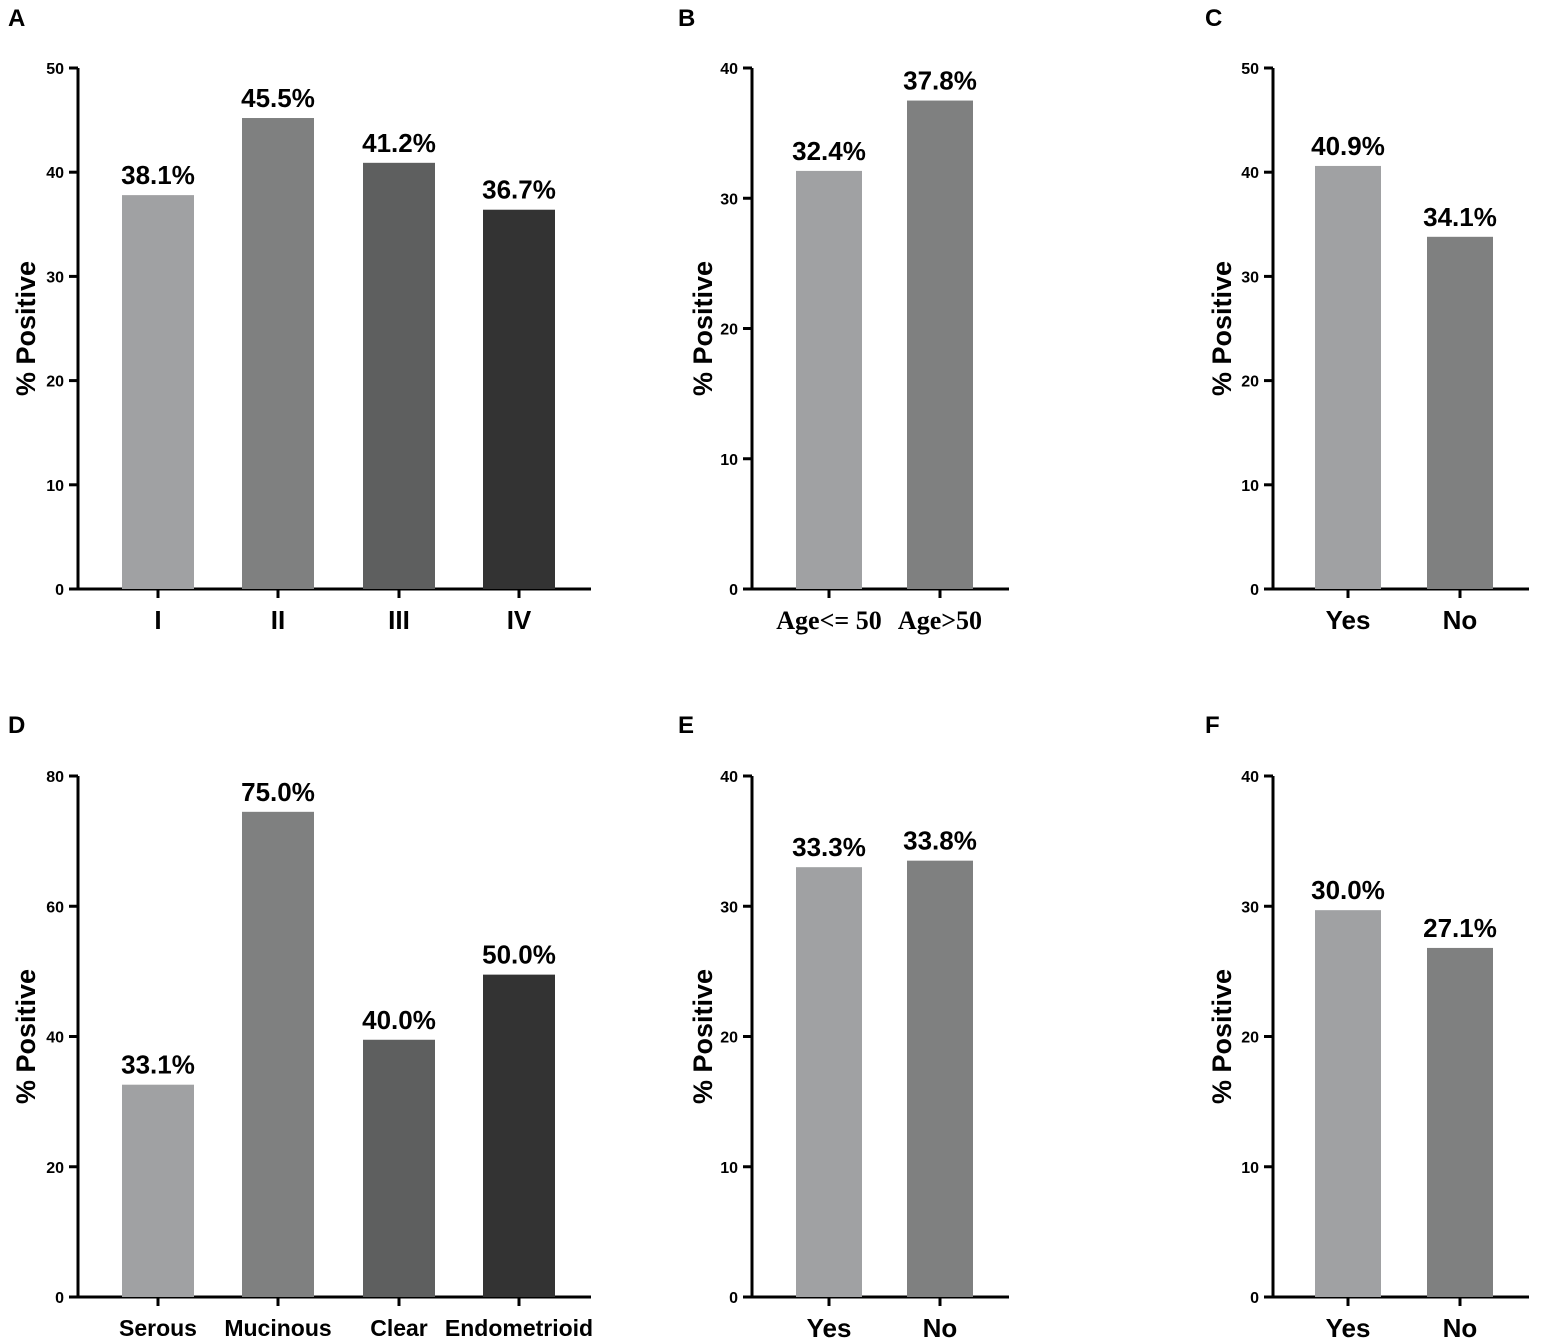 This screenshot has width=1541, height=1343. What do you see at coordinates (59, 590) in the screenshot?
I see `panel-a-ytick-label: 0` at bounding box center [59, 590].